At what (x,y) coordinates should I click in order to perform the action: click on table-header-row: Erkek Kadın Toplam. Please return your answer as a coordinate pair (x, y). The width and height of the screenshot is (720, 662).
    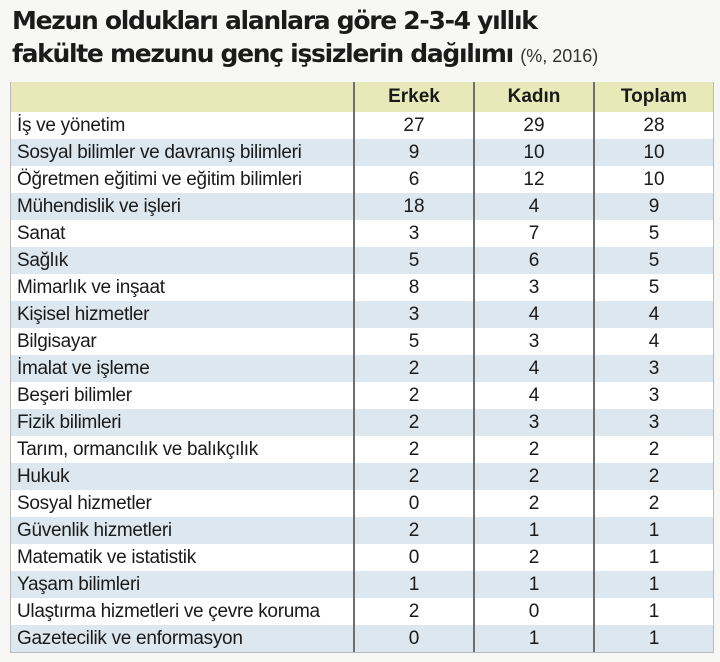
    Looking at the image, I should click on (362, 97).